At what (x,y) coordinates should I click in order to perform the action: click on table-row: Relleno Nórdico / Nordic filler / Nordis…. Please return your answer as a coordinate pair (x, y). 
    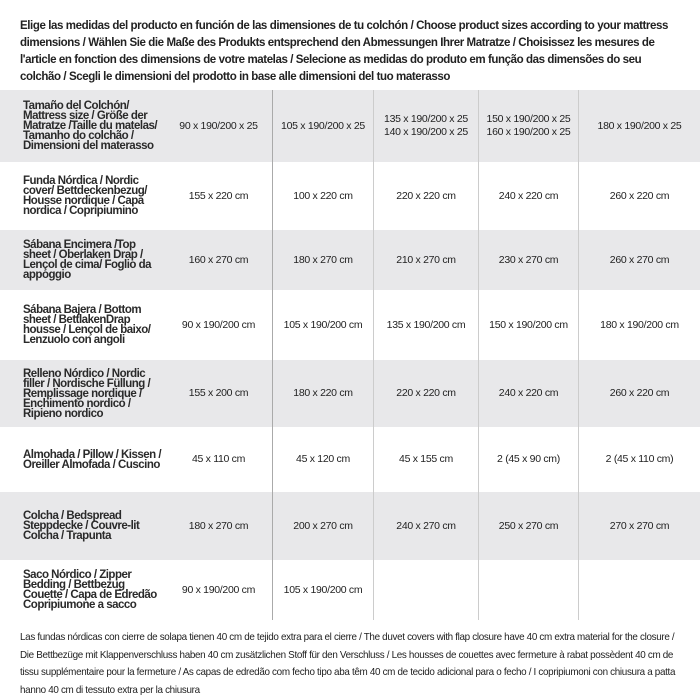
    Looking at the image, I should click on (350, 393).